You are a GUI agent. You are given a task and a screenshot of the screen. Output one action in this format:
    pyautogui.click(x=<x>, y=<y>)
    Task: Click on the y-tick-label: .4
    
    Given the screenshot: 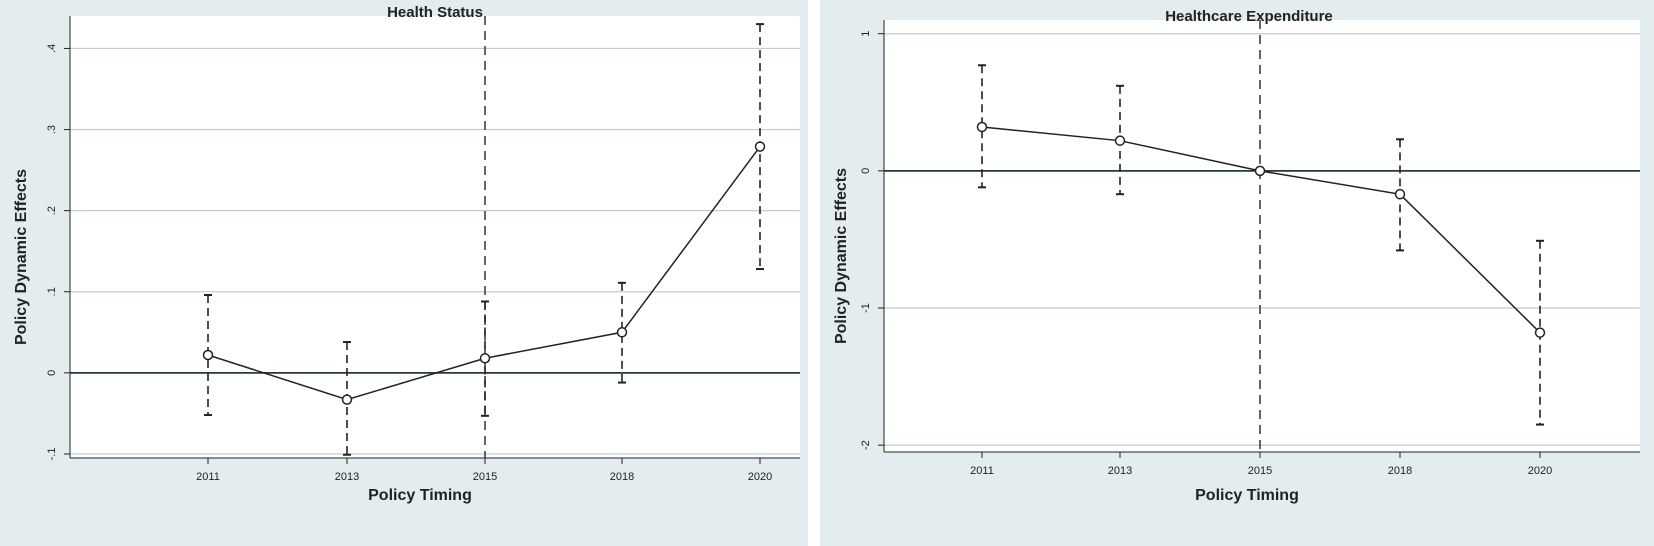 What is the action you would take?
    pyautogui.click(x=52, y=48)
    